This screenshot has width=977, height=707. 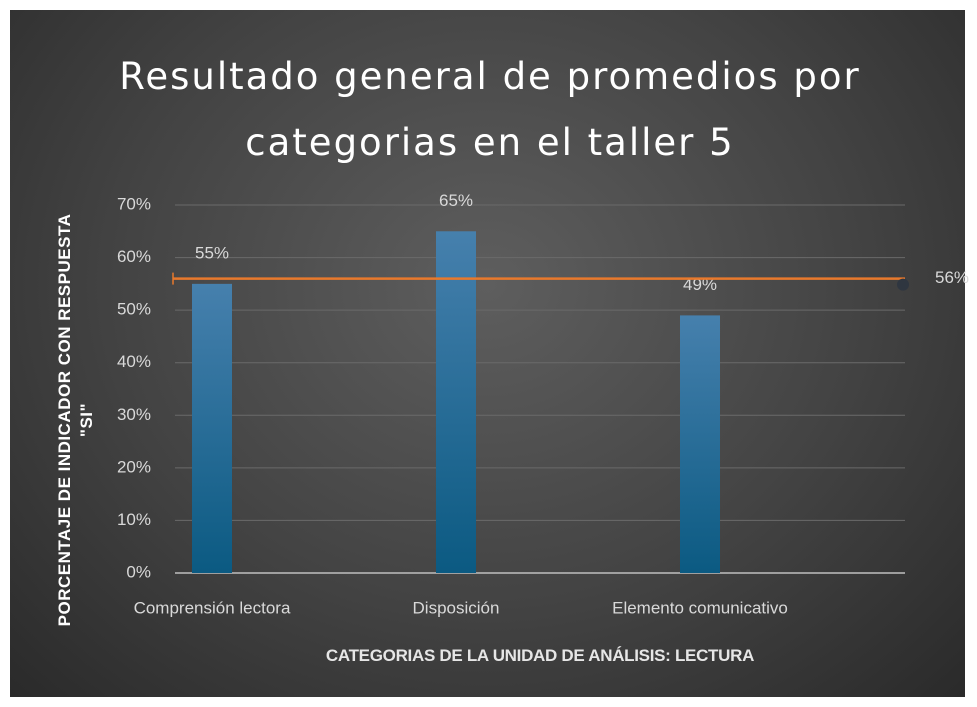 What do you see at coordinates (134, 256) in the screenshot?
I see `y-tick-label: 60%` at bounding box center [134, 256].